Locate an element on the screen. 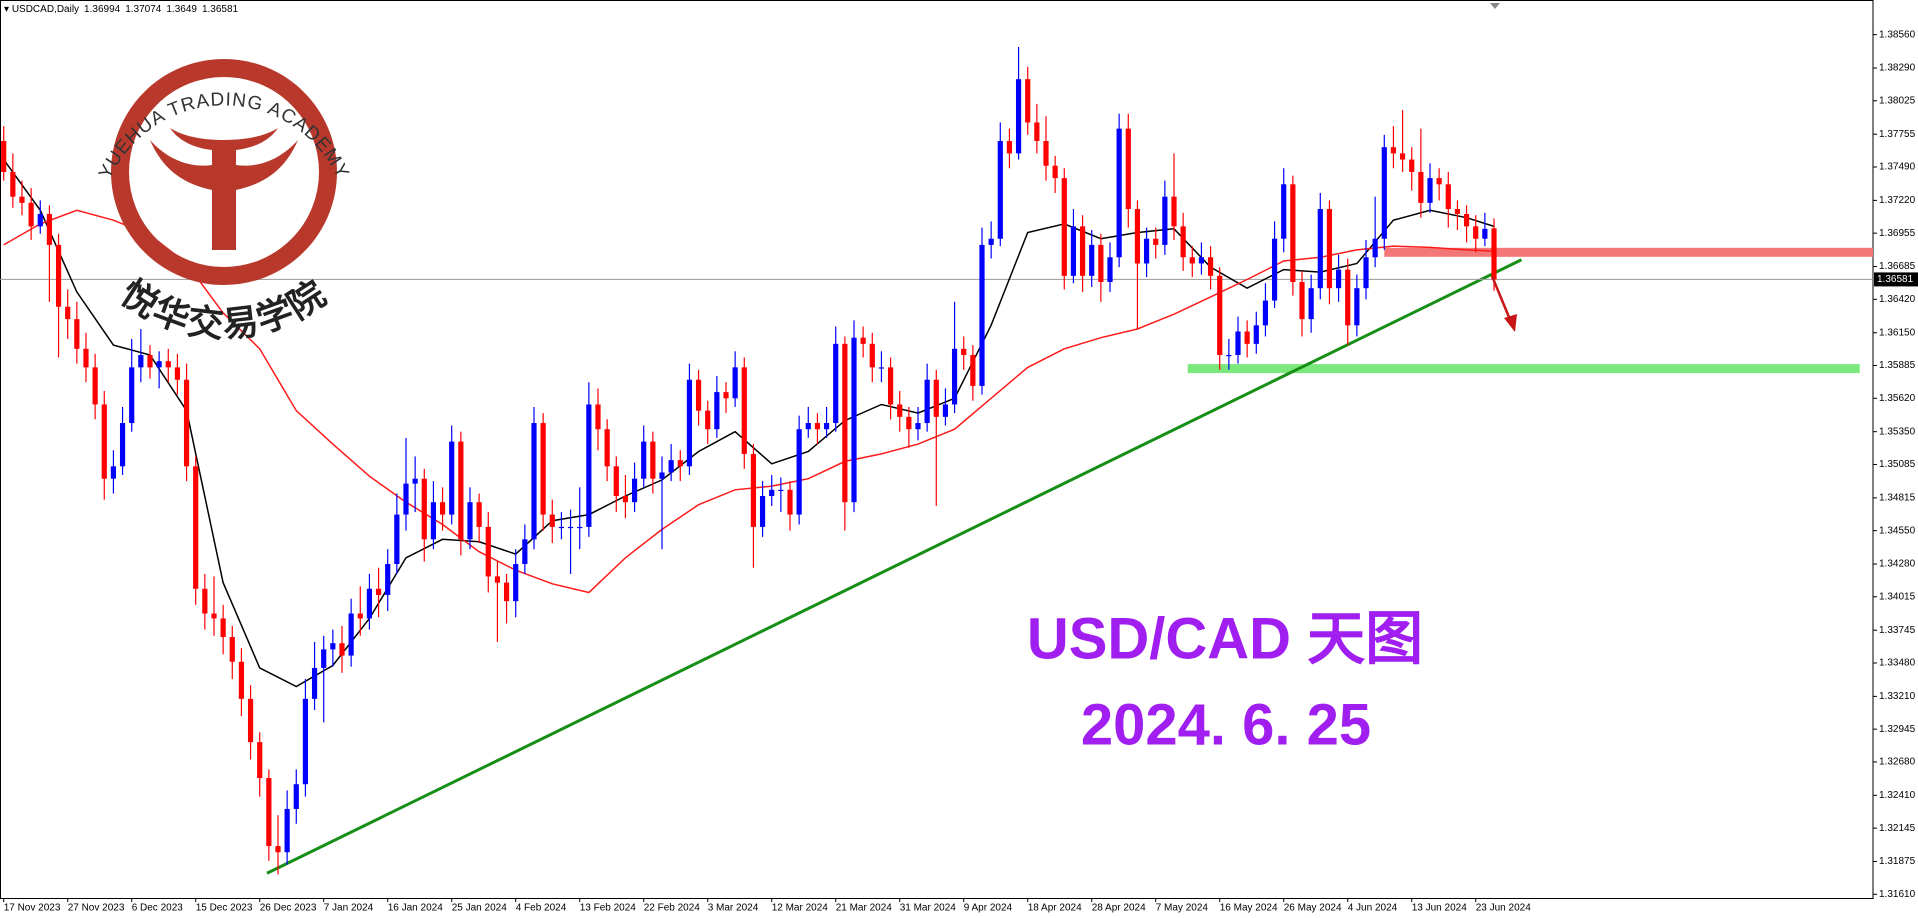 The height and width of the screenshot is (918, 1918). y-tick-label: 1.37490 is located at coordinates (1897, 167).